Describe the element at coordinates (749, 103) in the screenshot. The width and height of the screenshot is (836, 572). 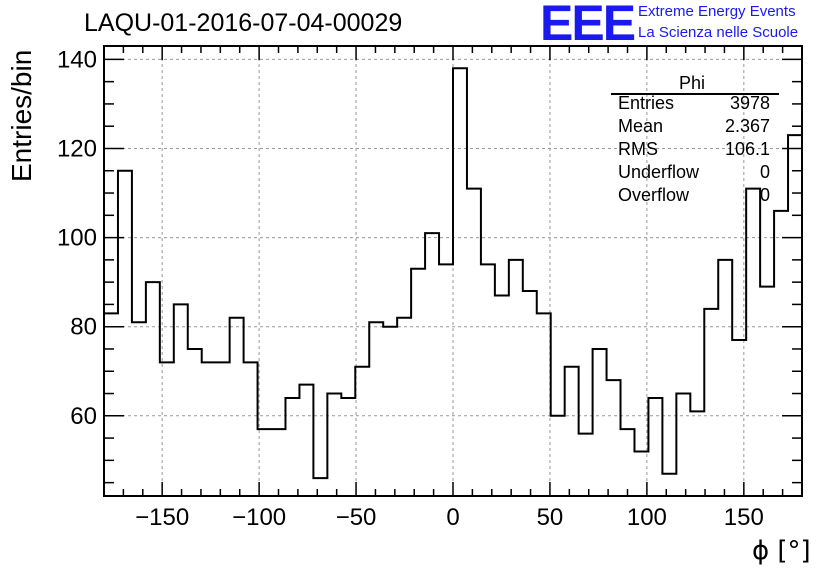
I see `stat-value: 3978` at that location.